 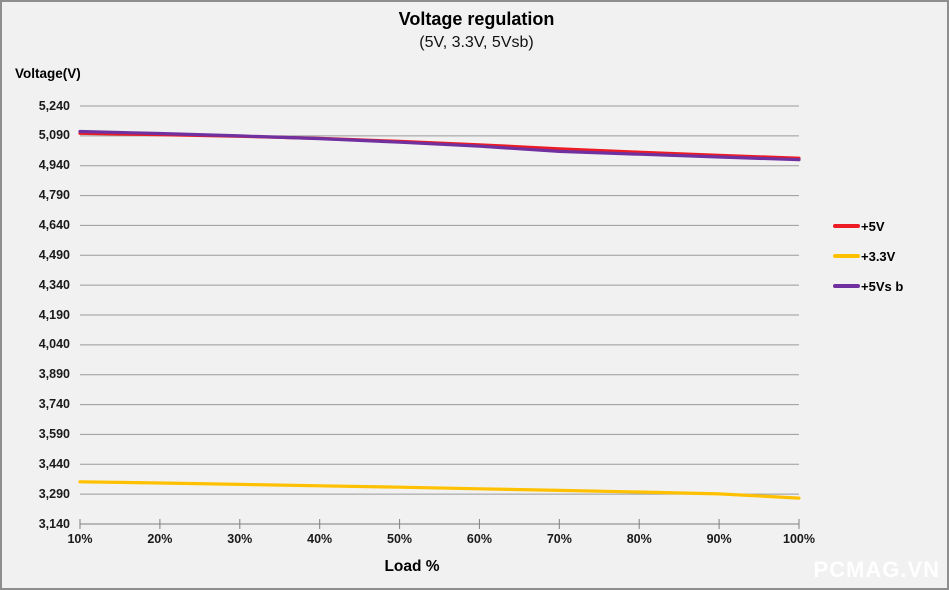 I want to click on y-axis-title: Voltage(V), so click(x=48, y=73).